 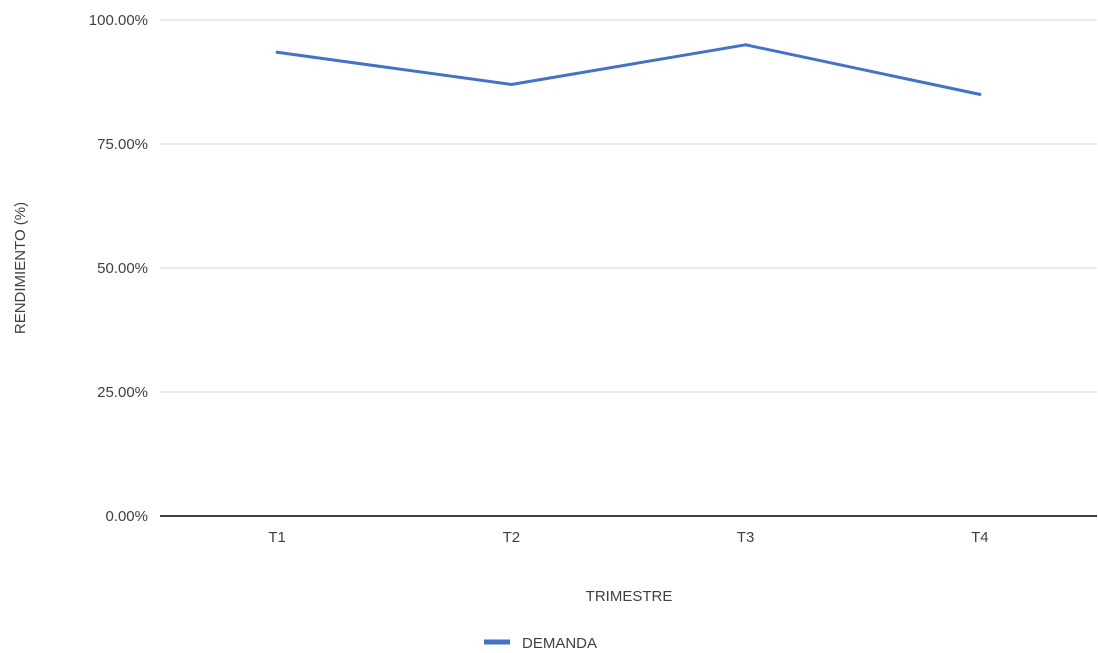 I want to click on x-axis: T1 T2 T3 T4, so click(x=628, y=530).